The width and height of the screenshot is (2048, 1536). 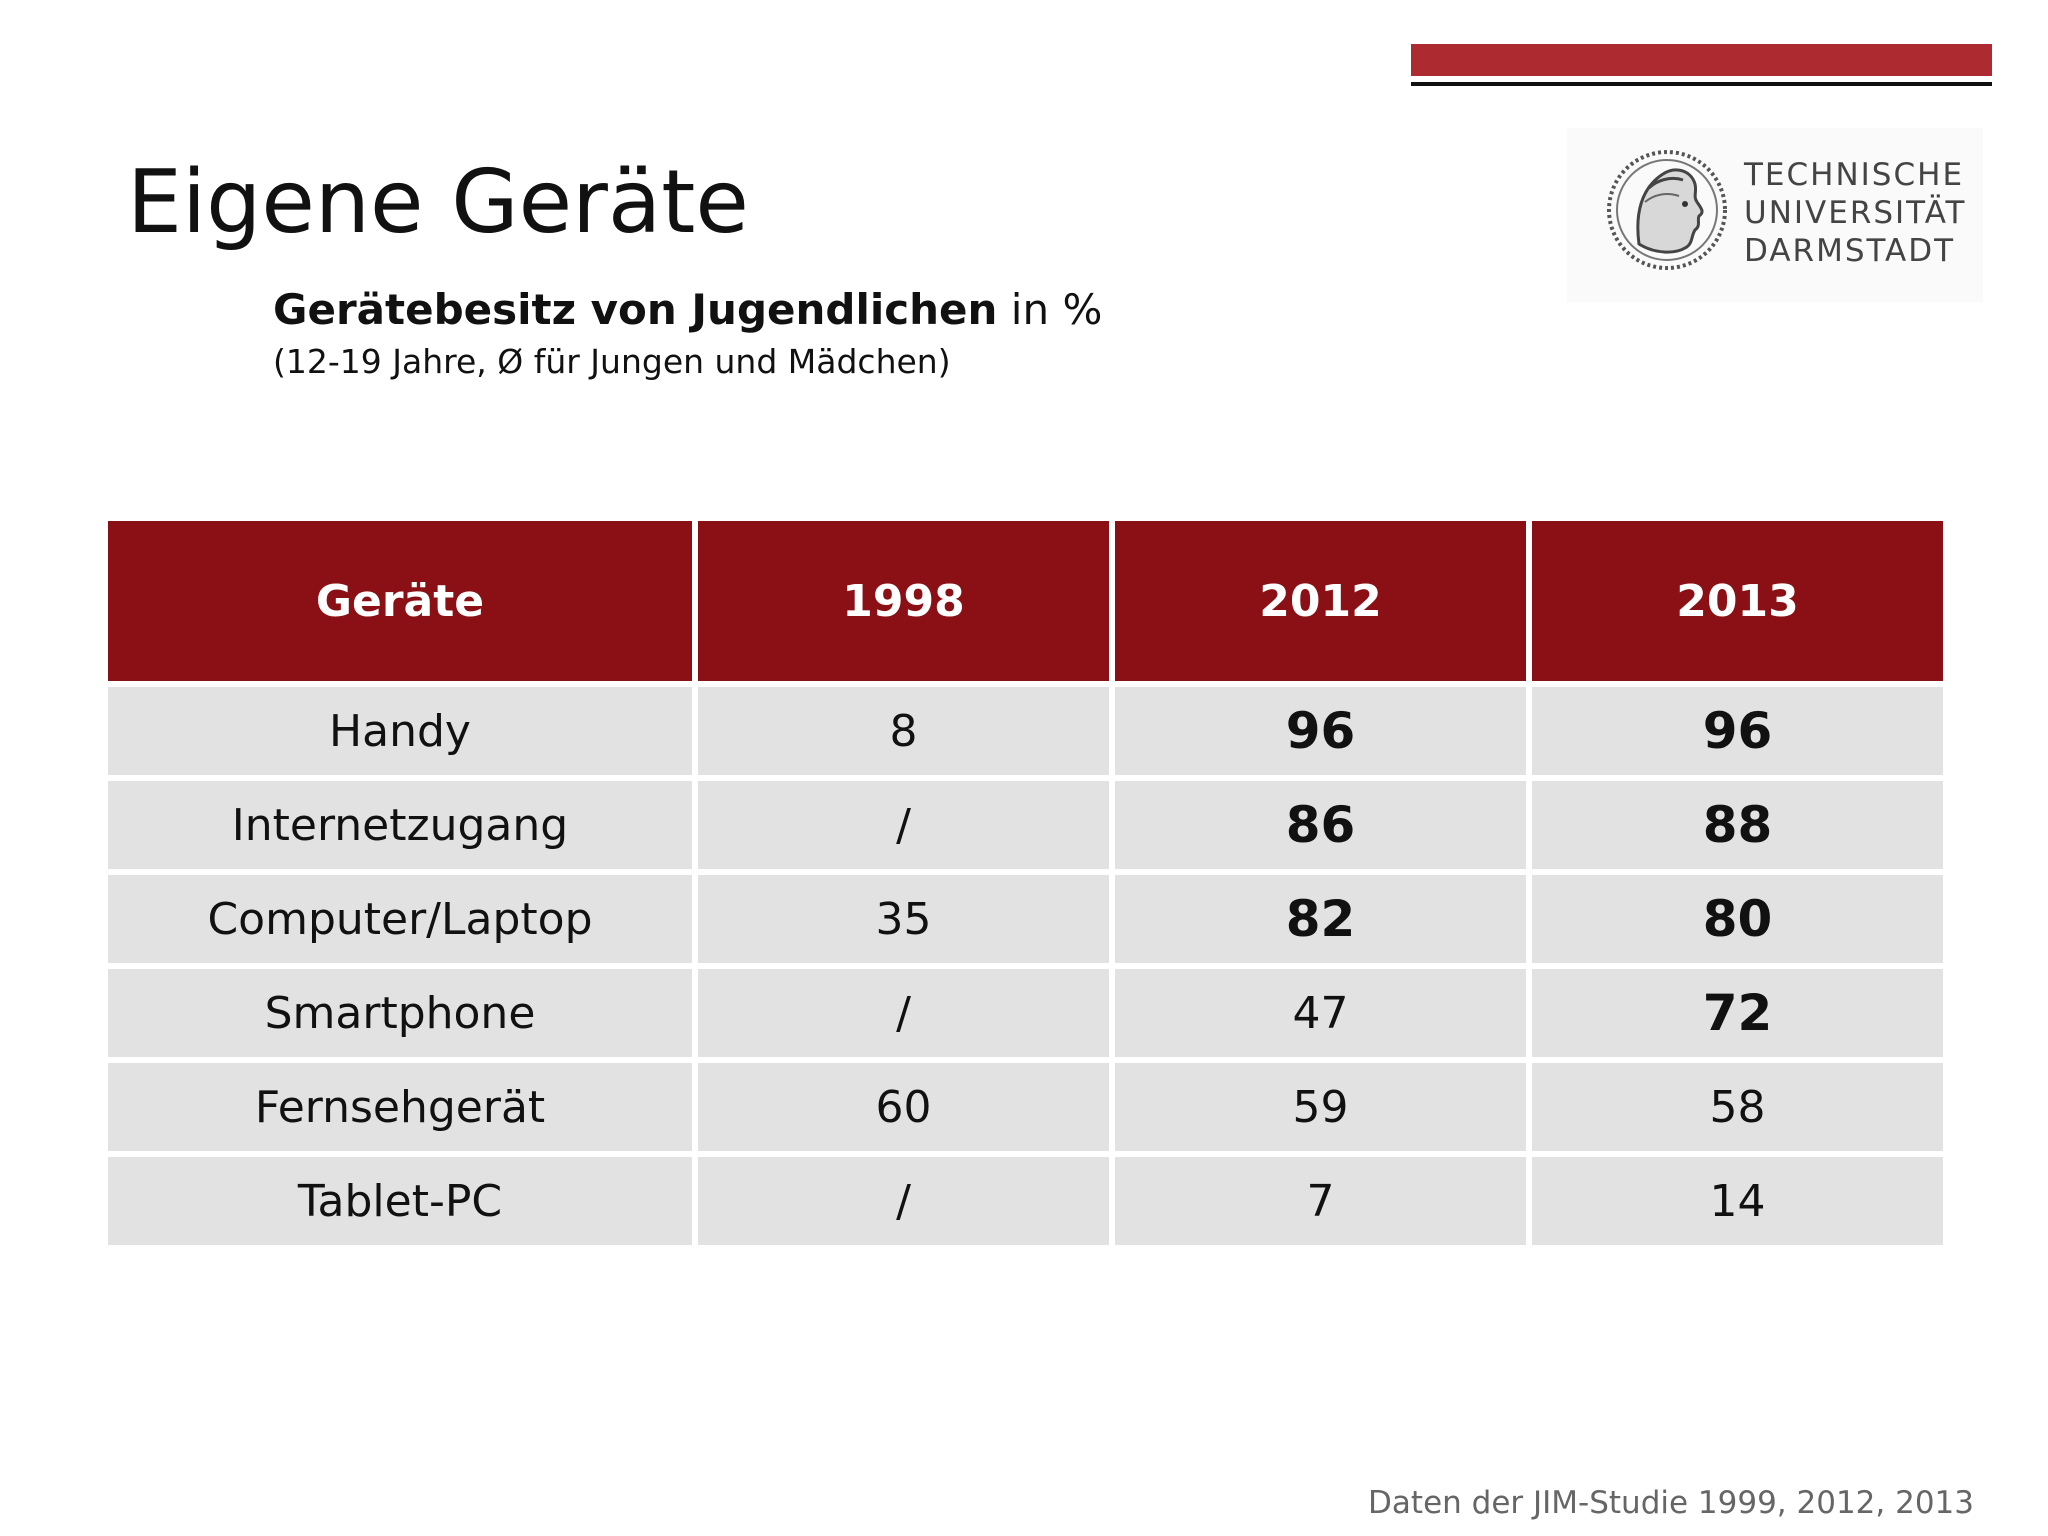 What do you see at coordinates (1320, 825) in the screenshot?
I see `value-2012-cell: 86` at bounding box center [1320, 825].